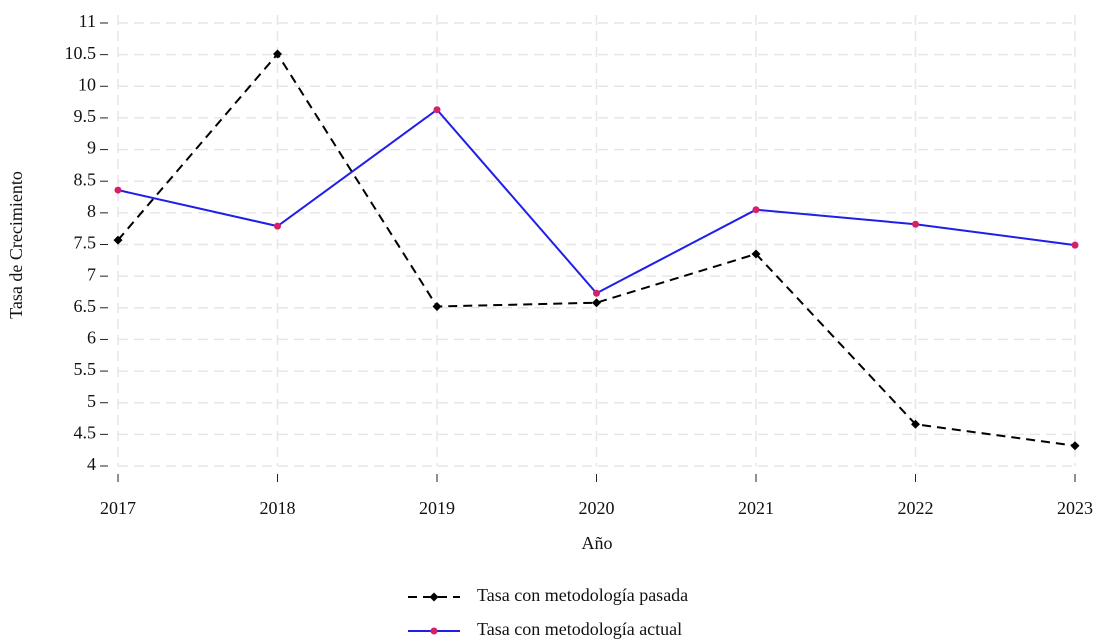  Describe the element at coordinates (756, 508) in the screenshot. I see `x-tick-label: 2021` at that location.